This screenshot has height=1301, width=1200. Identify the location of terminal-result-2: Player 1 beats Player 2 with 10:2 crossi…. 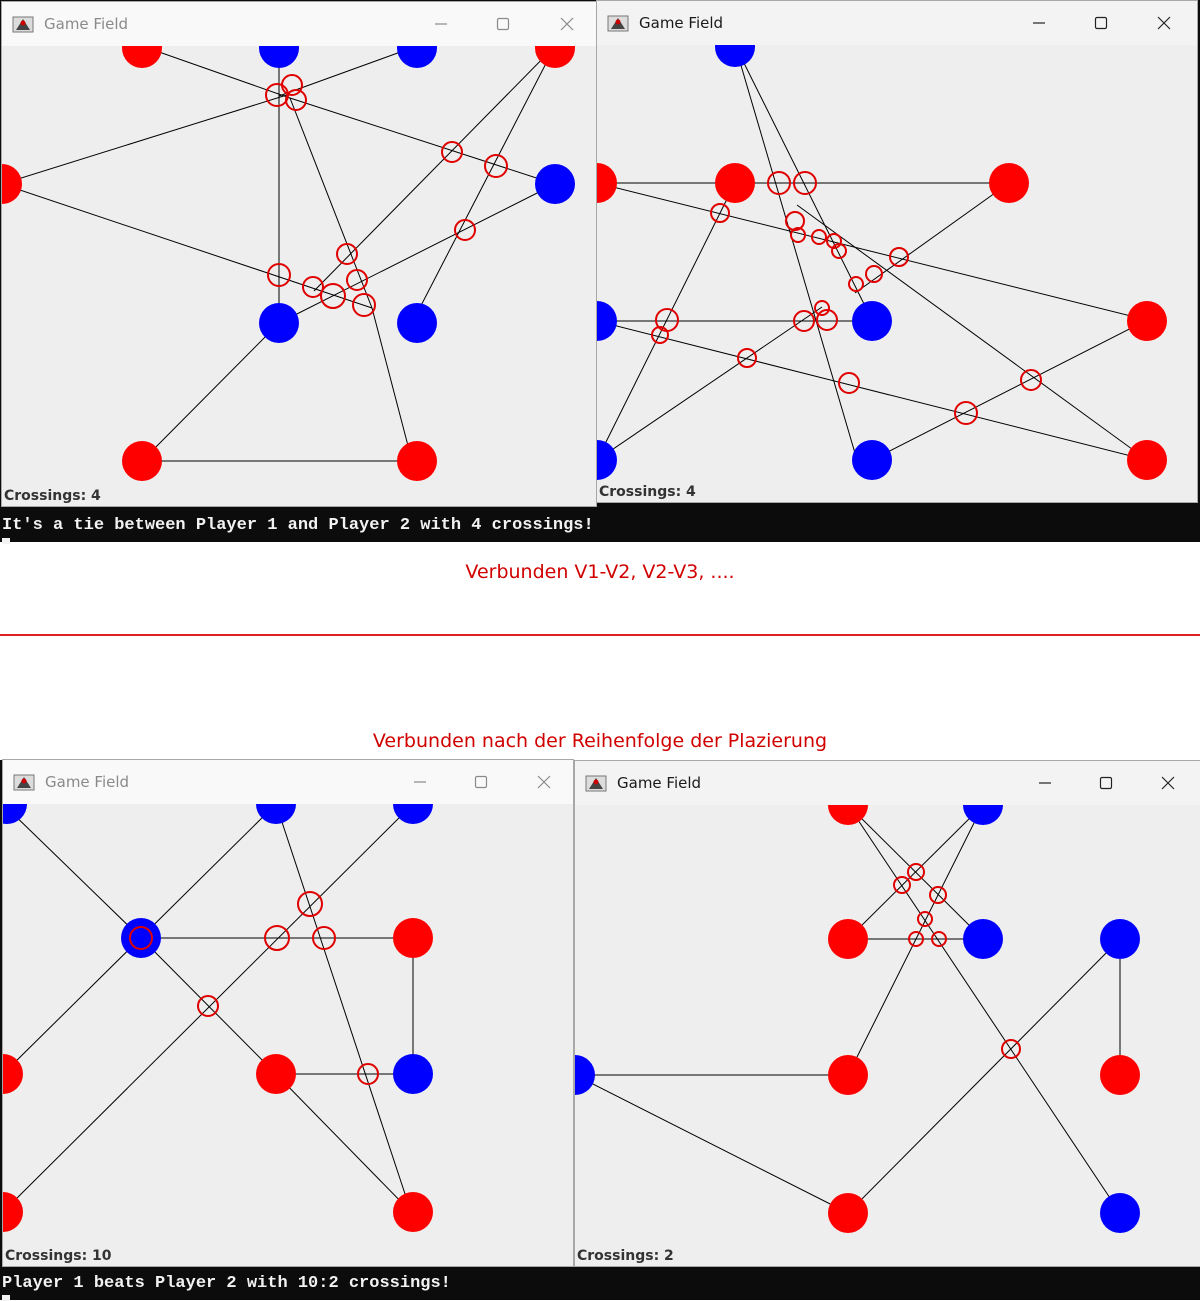
(226, 1283).